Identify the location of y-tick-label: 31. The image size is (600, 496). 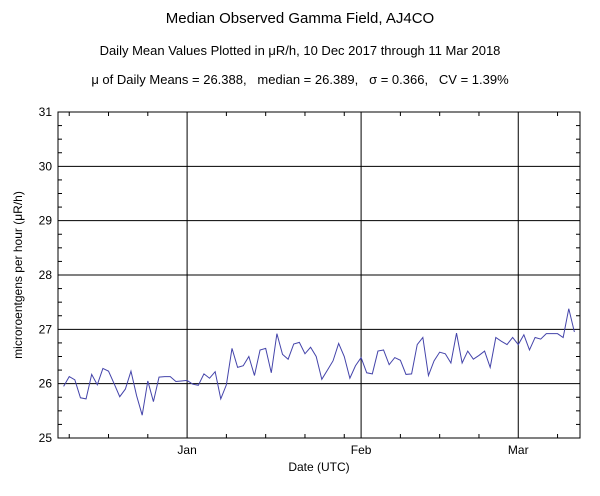
(46, 112).